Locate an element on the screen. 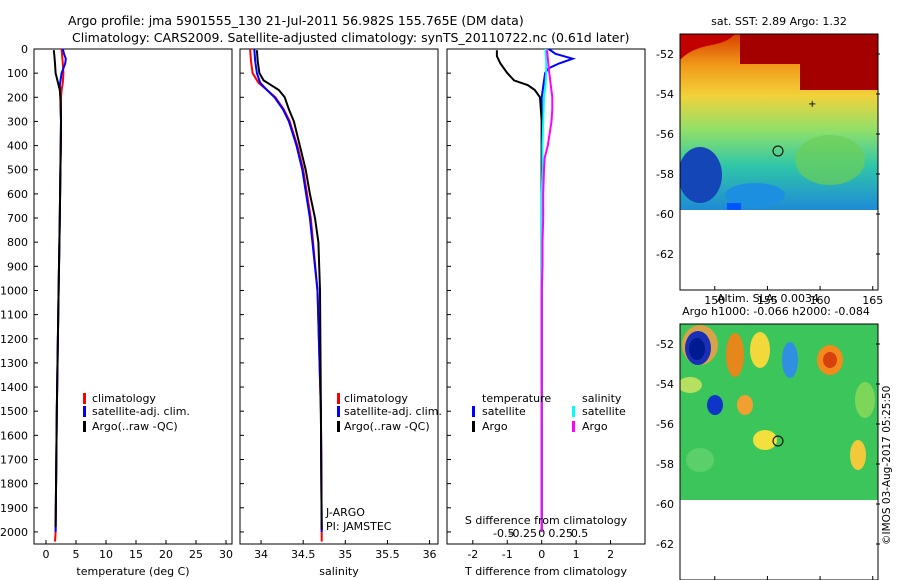 Image resolution: width=900 pixels, height=580 pixels. salinity-annotation-program: J-ARGO is located at coordinates (345, 512).